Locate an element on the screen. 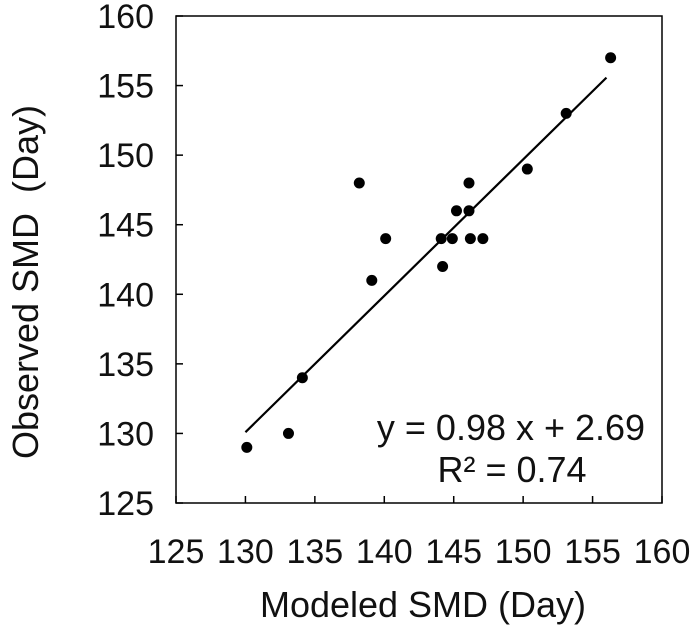 Image resolution: width=700 pixels, height=627 pixels. x-tick-label: 155 is located at coordinates (592, 552).